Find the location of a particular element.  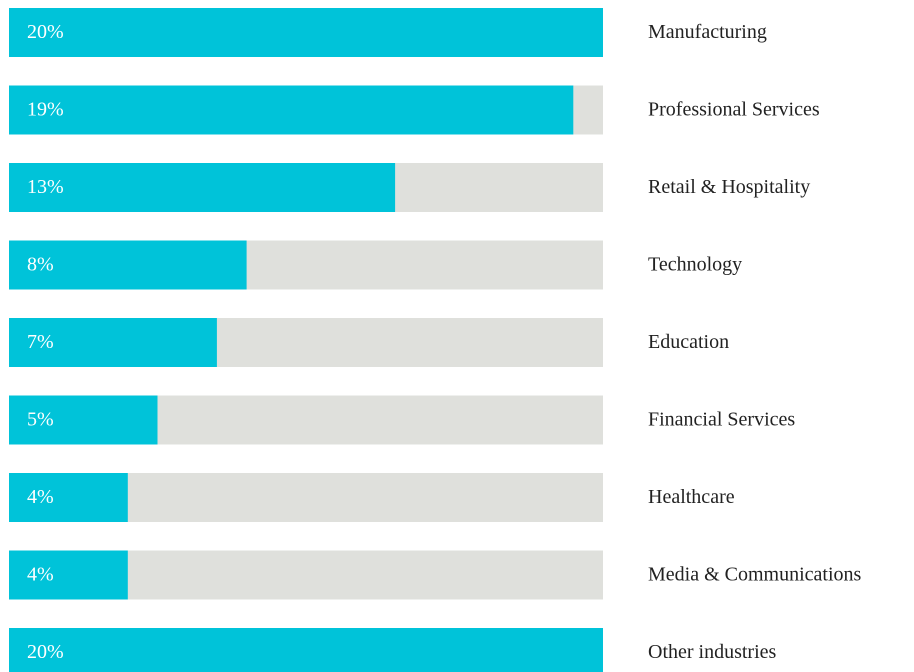

category-label: Education is located at coordinates (688, 342).